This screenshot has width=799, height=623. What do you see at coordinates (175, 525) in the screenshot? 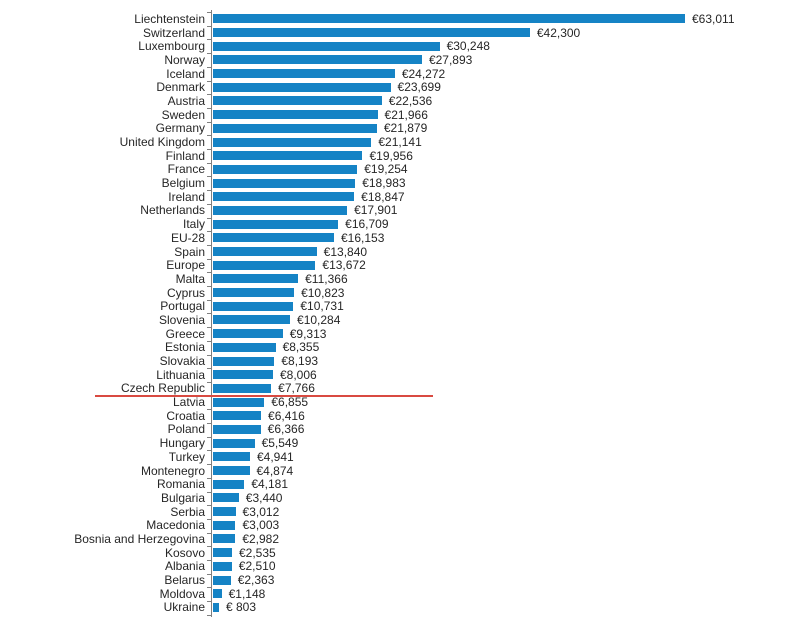
I see `category-label: Macedonia` at bounding box center [175, 525].